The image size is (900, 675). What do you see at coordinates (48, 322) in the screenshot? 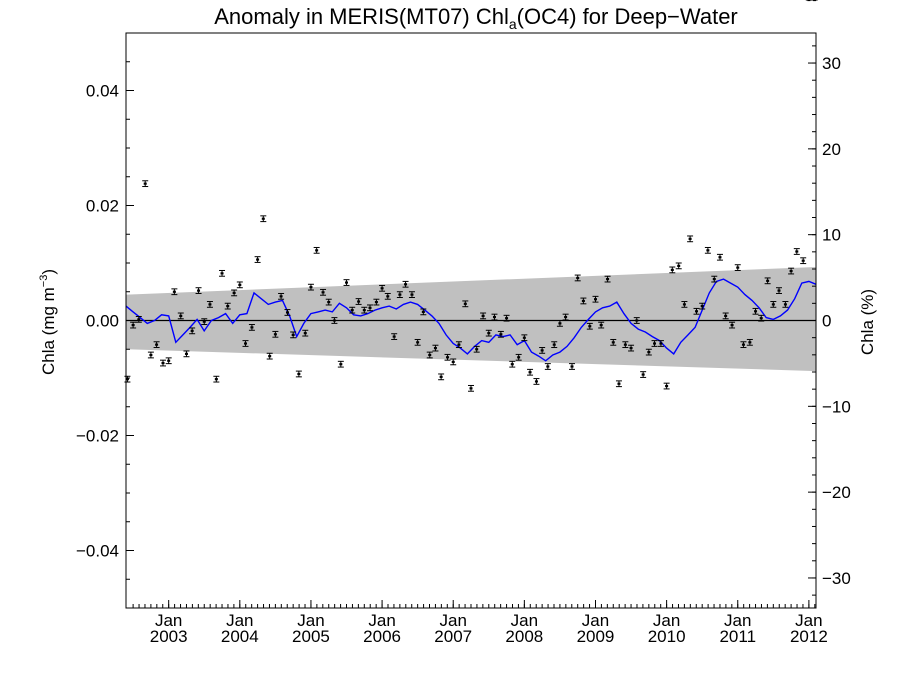
I see `y-axis-label: Chla (mg m−3)` at bounding box center [48, 322].